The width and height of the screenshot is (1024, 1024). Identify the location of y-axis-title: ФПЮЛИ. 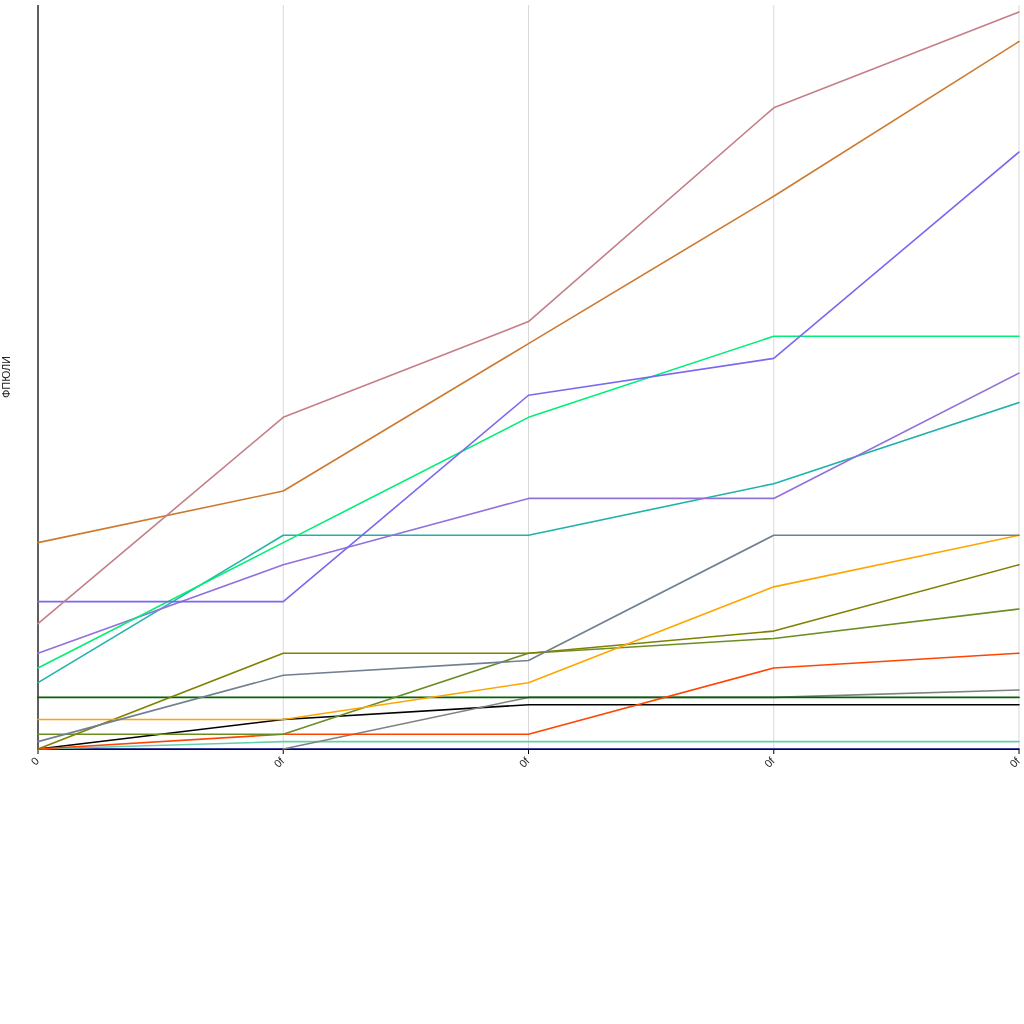
(6, 377).